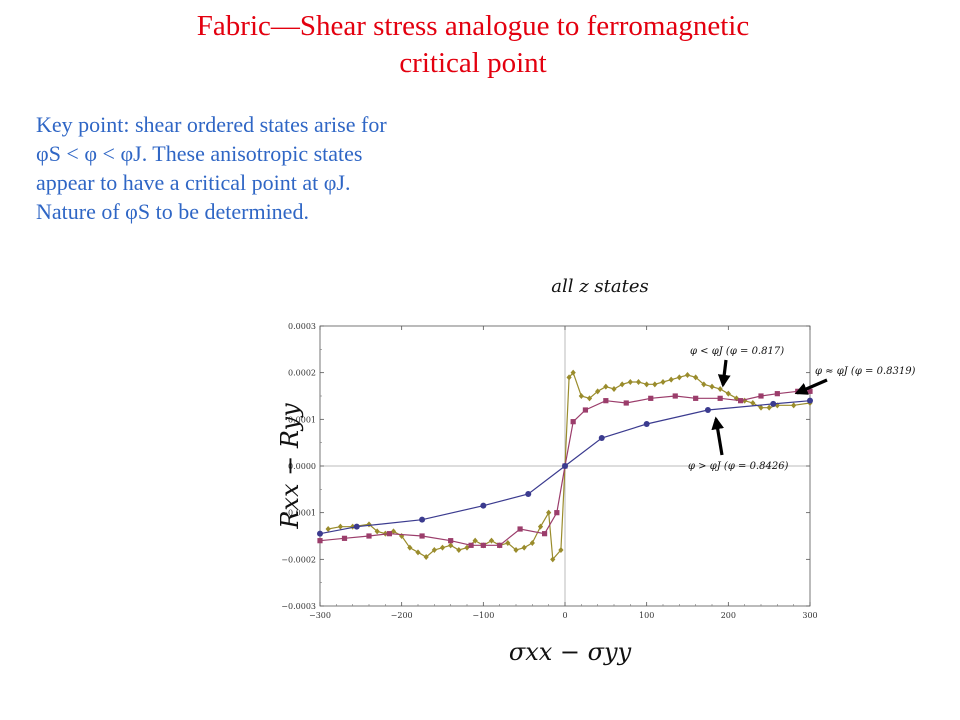 Image resolution: width=960 pixels, height=720 pixels. I want to click on x-tick-label: −300, so click(320, 615).